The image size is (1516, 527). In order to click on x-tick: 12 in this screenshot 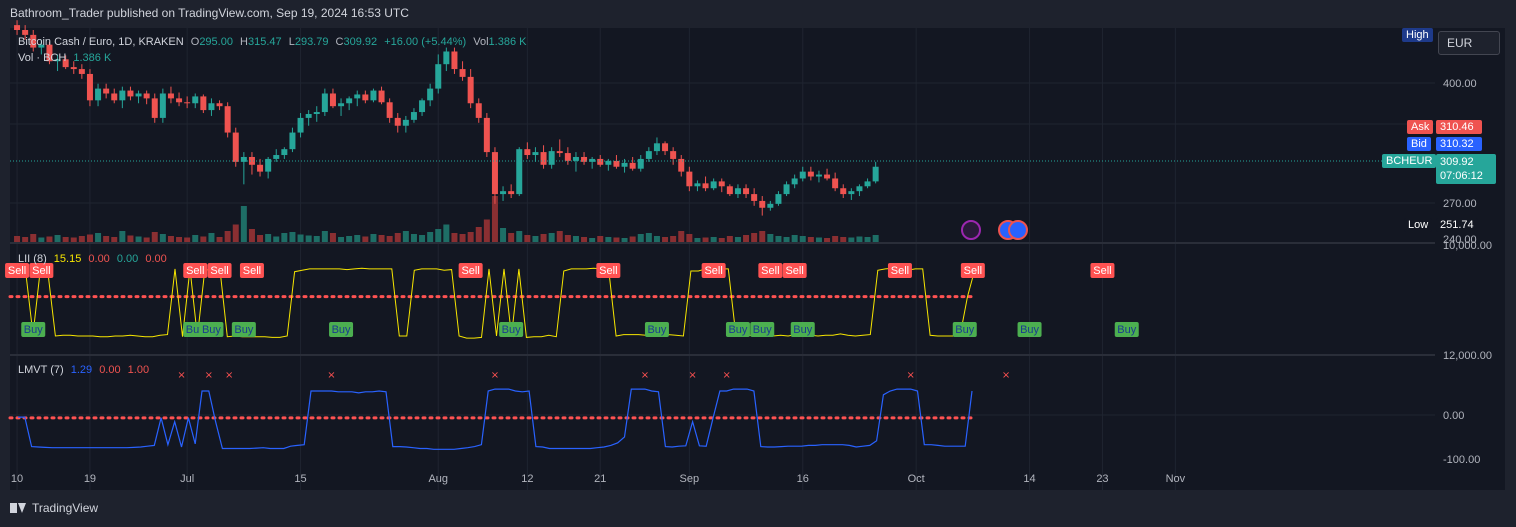, I will do `click(527, 479)`.